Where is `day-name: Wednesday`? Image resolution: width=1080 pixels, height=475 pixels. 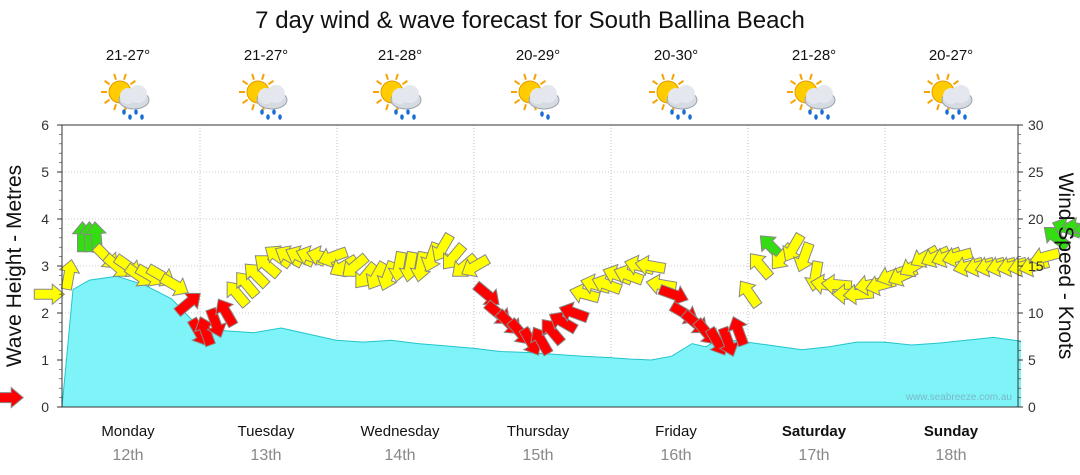
day-name: Wednesday is located at coordinates (400, 431).